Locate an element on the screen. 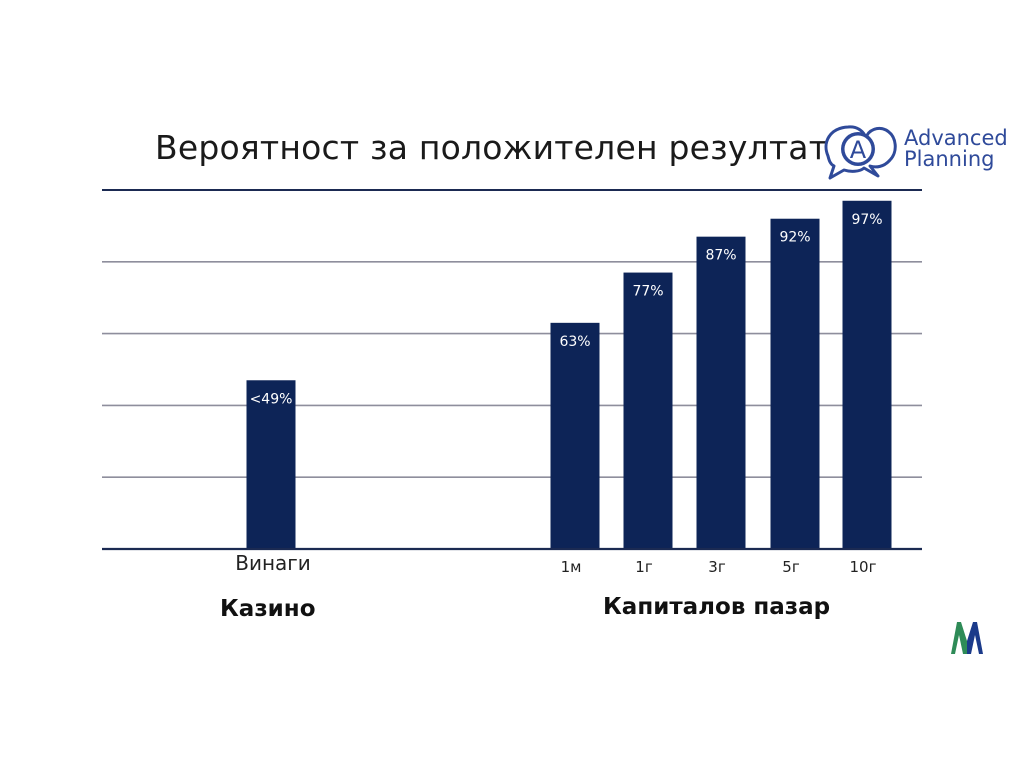  category-tick-label: 3г is located at coordinates (717, 567).